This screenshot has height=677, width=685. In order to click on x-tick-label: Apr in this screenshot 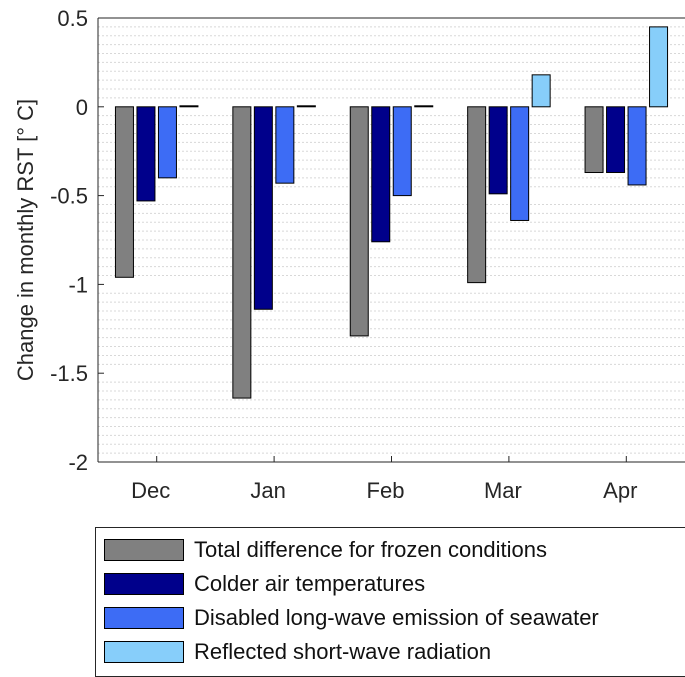, I will do `click(620, 490)`.